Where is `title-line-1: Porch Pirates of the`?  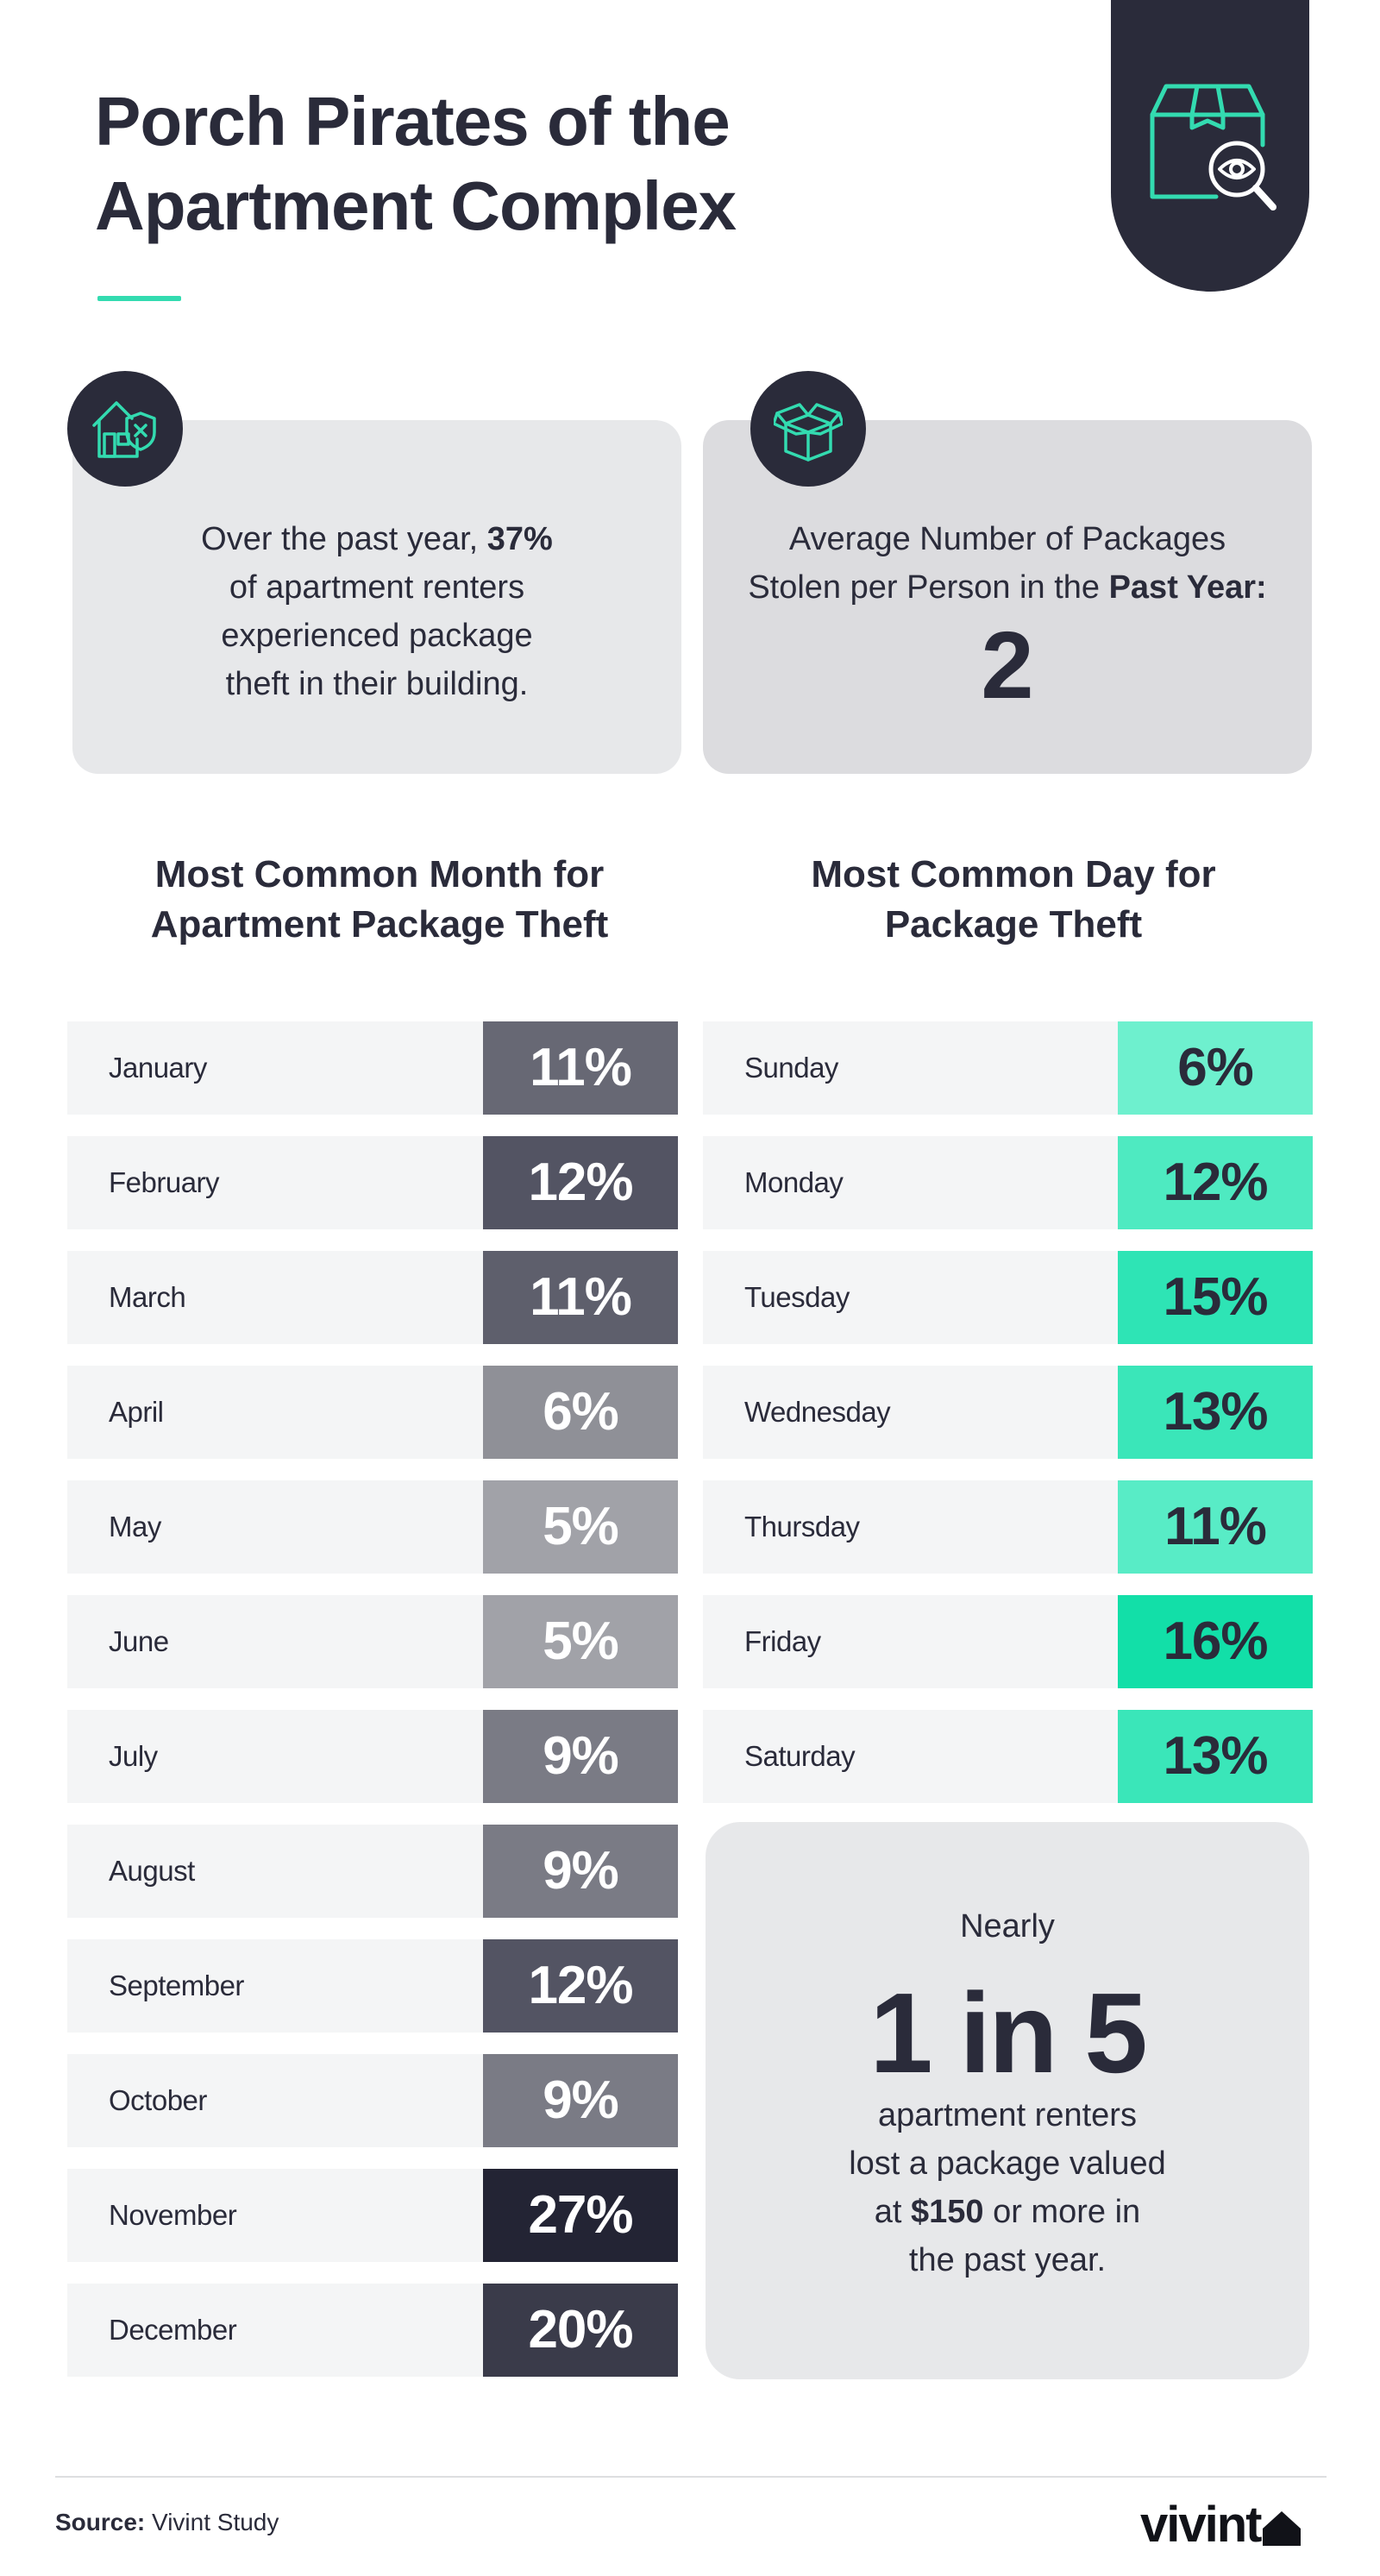 title-line-1: Porch Pirates of the is located at coordinates (413, 122).